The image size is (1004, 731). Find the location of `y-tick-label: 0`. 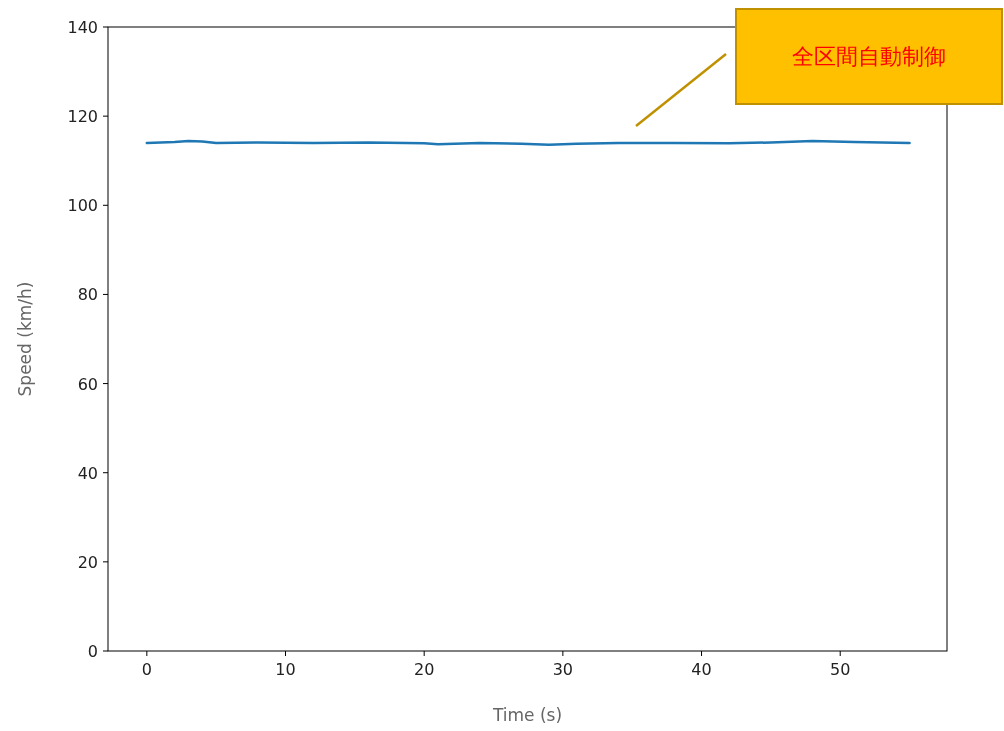

y-tick-label: 0 is located at coordinates (92, 651).